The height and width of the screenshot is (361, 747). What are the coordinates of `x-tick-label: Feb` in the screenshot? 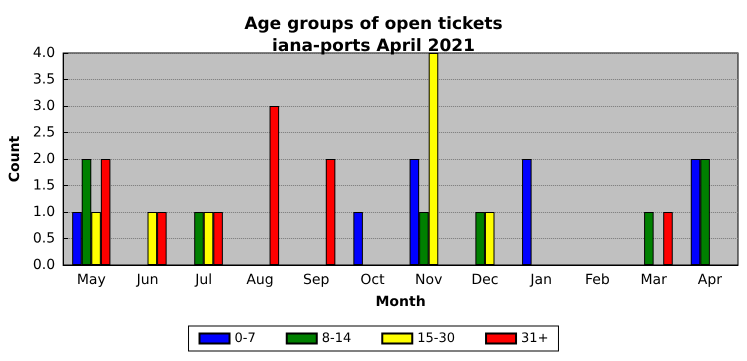 It's located at (597, 280).